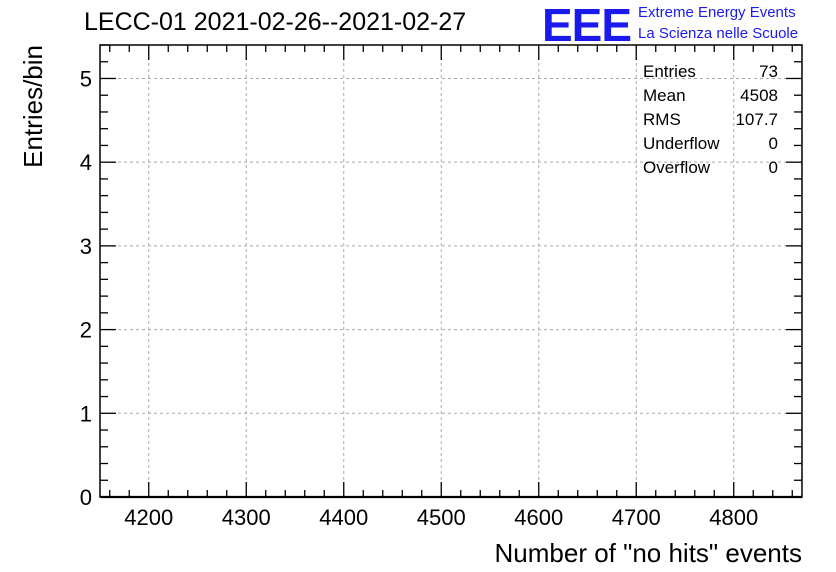 The width and height of the screenshot is (836, 572). I want to click on x-tick-label: 4200, so click(148, 517).